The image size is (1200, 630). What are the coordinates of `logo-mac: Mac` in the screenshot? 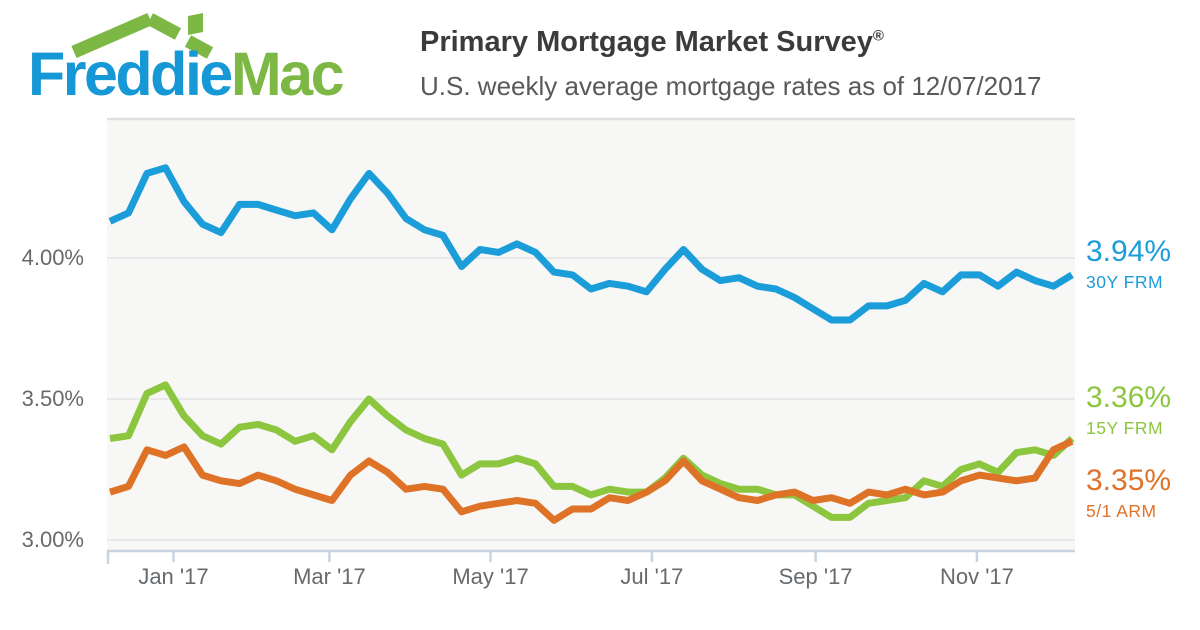 It's located at (287, 74).